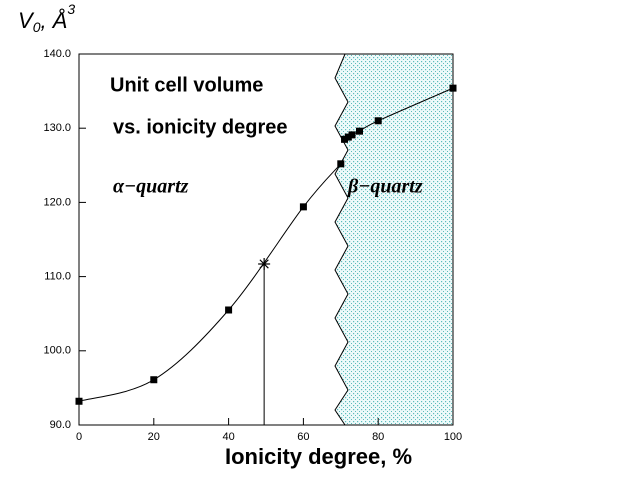 The width and height of the screenshot is (640, 480). I want to click on chart-title: Unit cell volume, so click(186, 85).